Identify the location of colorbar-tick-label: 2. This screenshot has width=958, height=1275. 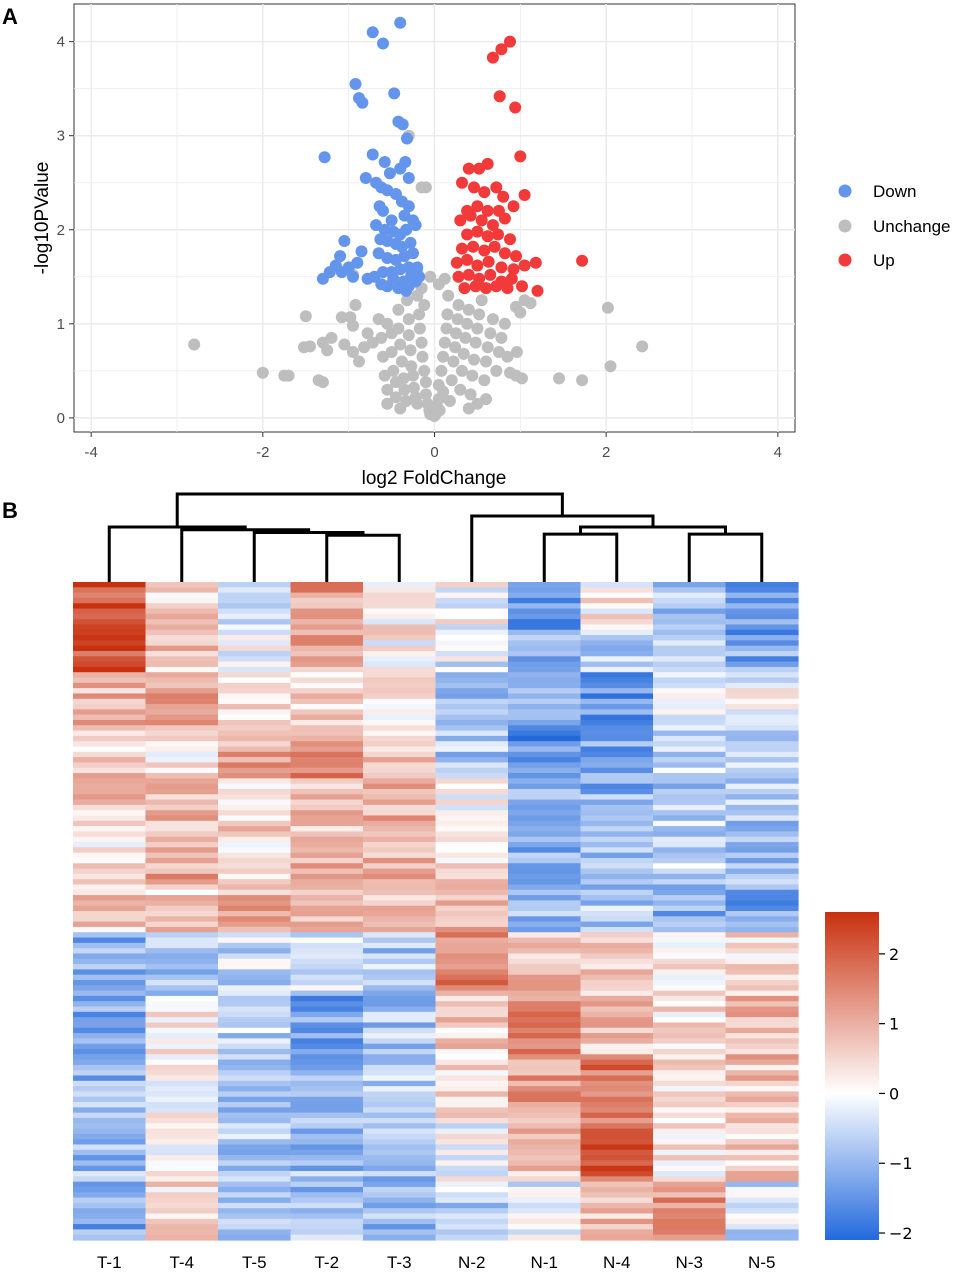
(894, 954).